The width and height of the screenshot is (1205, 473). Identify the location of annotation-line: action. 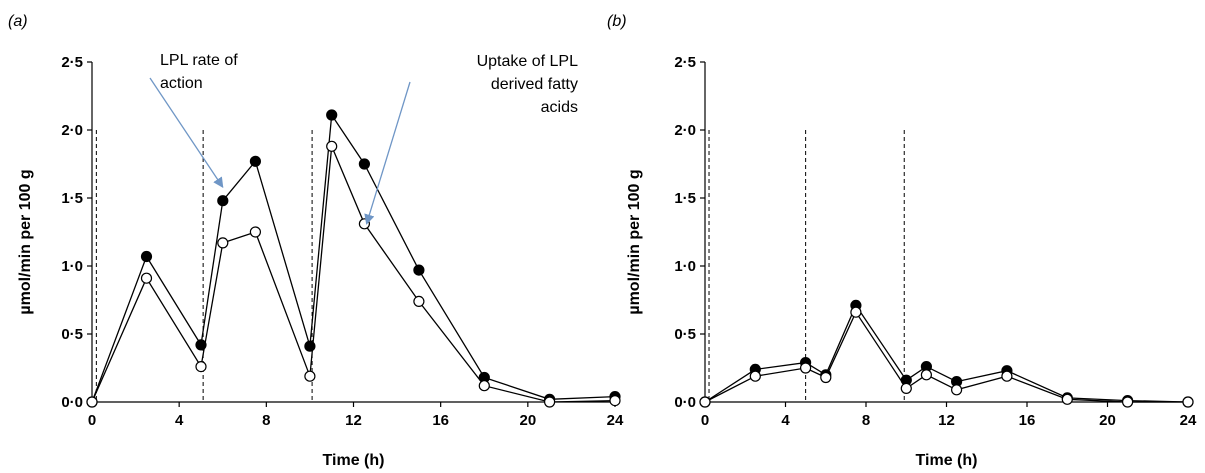
(181, 83).